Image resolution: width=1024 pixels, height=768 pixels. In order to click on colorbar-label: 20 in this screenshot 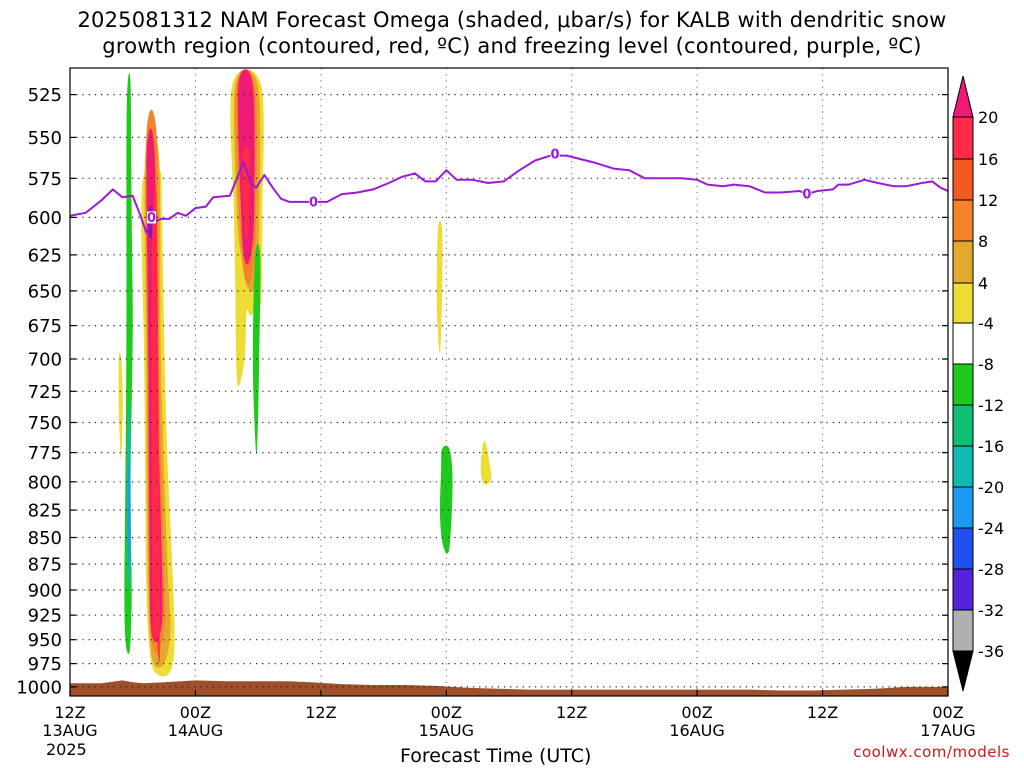, I will do `click(988, 117)`.